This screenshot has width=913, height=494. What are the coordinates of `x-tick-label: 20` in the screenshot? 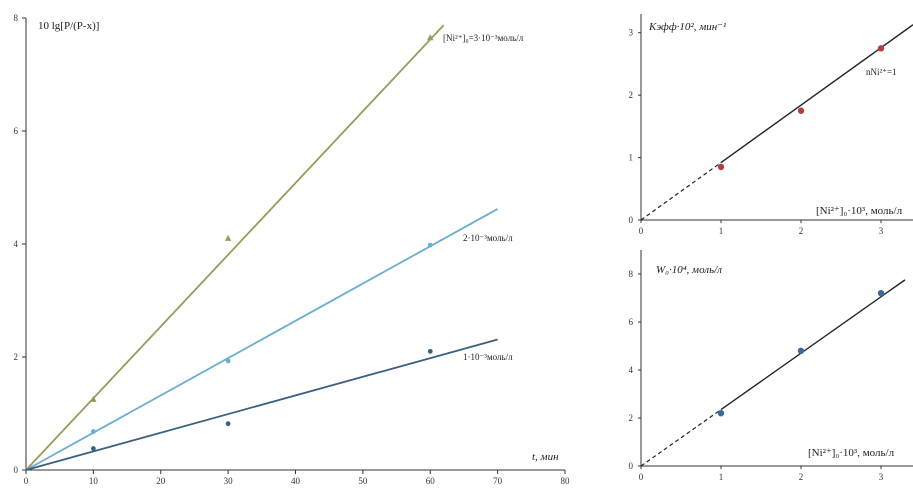 It's located at (161, 481).